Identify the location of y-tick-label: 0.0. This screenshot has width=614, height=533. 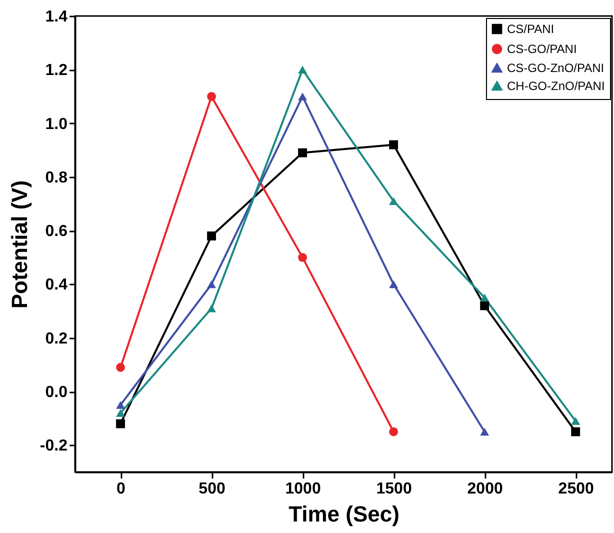
(56, 393).